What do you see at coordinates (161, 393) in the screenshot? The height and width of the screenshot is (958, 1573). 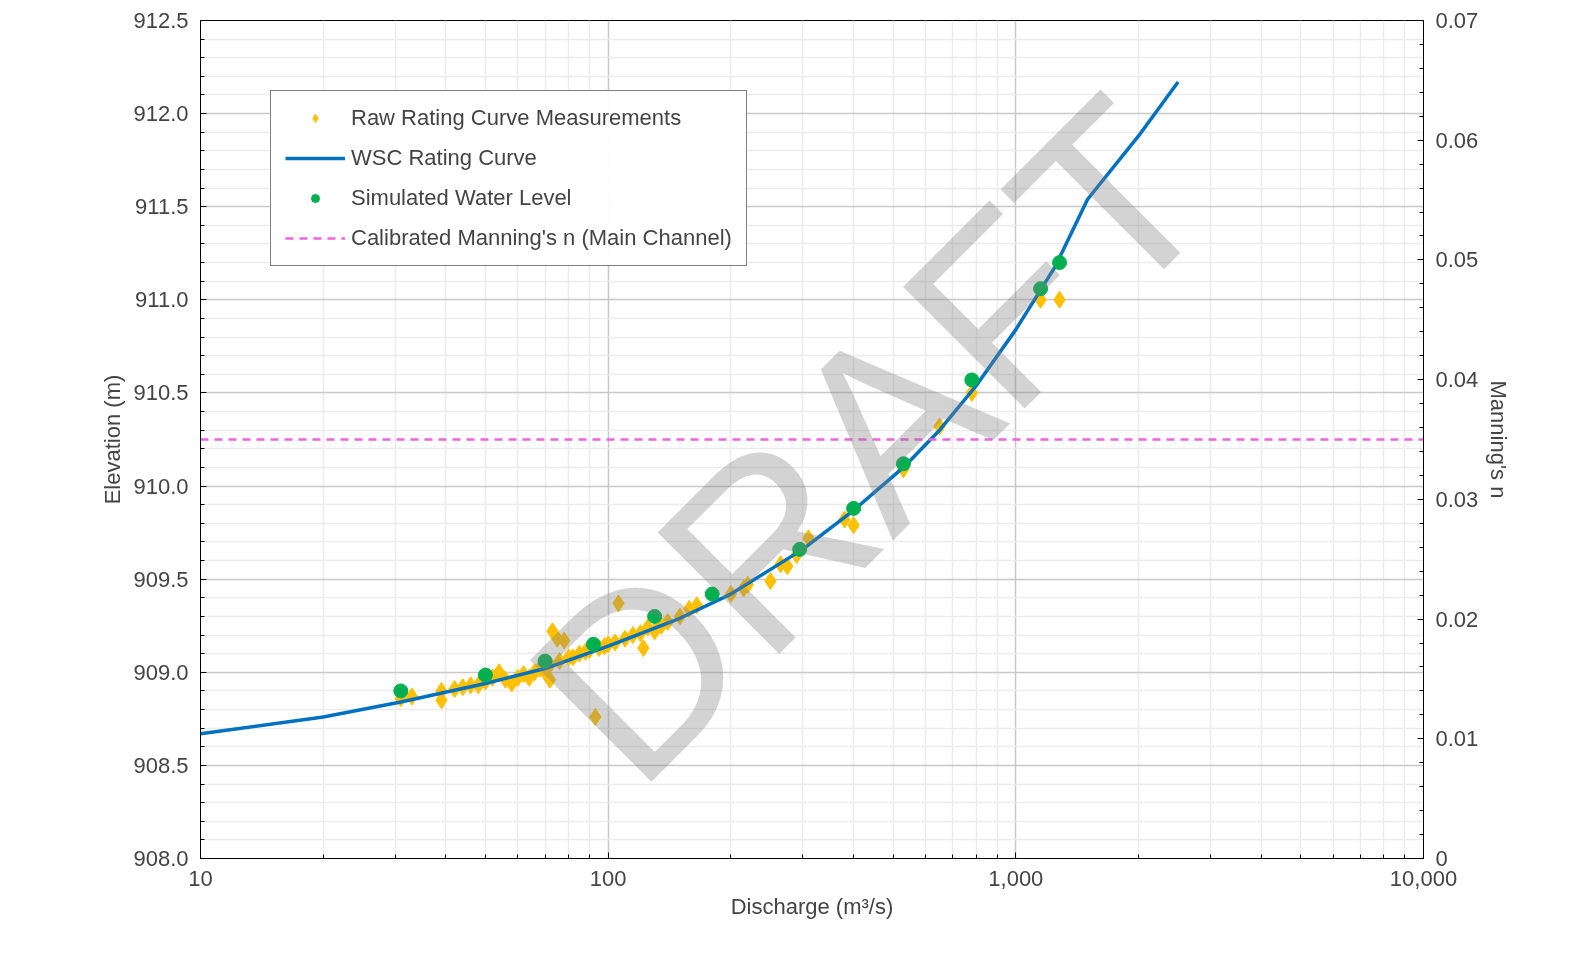 I see `y-tick-label: 910.5` at bounding box center [161, 393].